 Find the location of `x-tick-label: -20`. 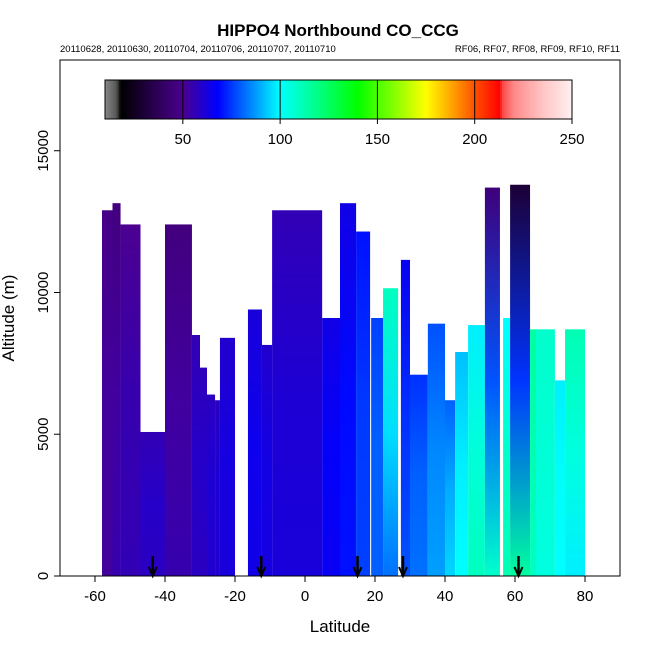

x-tick-label: -20 is located at coordinates (235, 596).